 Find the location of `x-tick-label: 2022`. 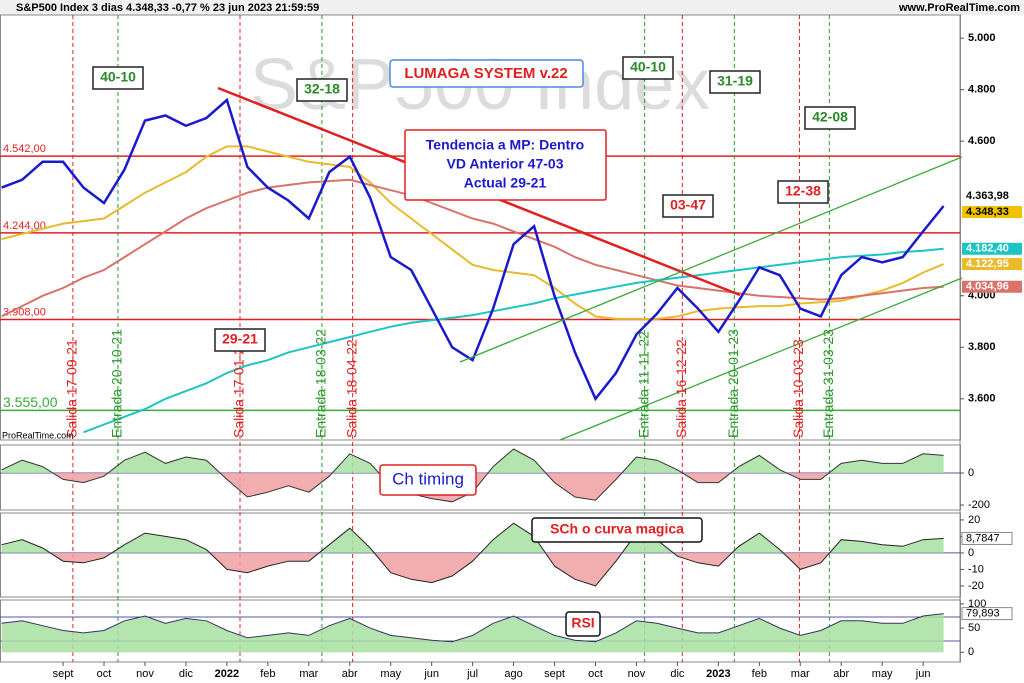

x-tick-label: 2022 is located at coordinates (227, 674).